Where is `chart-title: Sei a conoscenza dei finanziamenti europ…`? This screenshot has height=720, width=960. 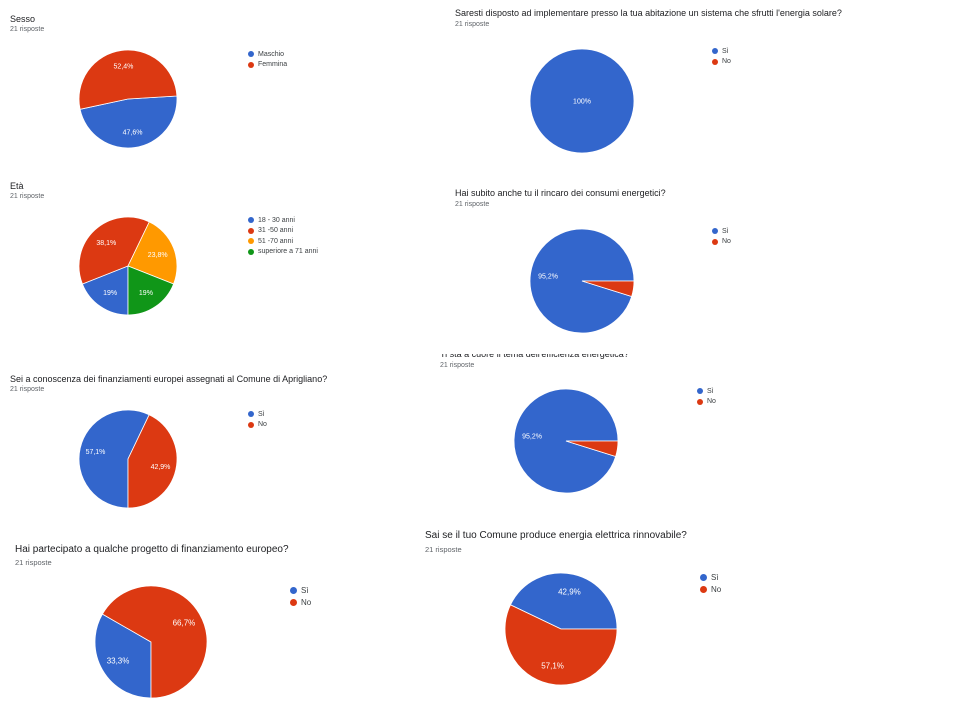
chart-title: Sei a conoscenza dei finanziamenti europ… is located at coordinates (169, 379).